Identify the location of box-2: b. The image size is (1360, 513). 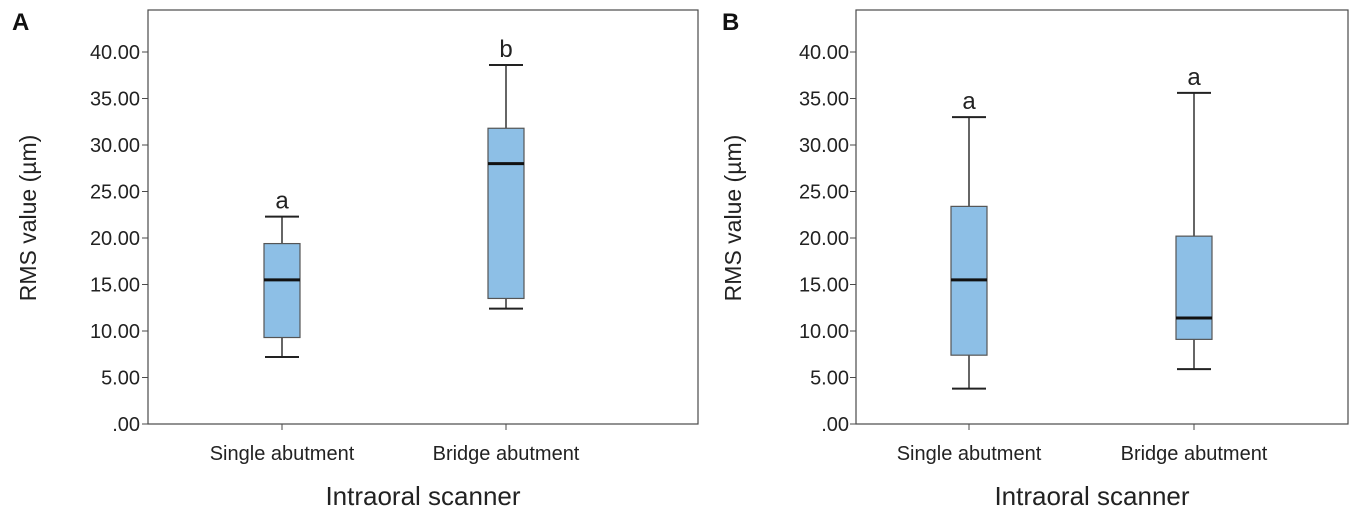
(506, 173).